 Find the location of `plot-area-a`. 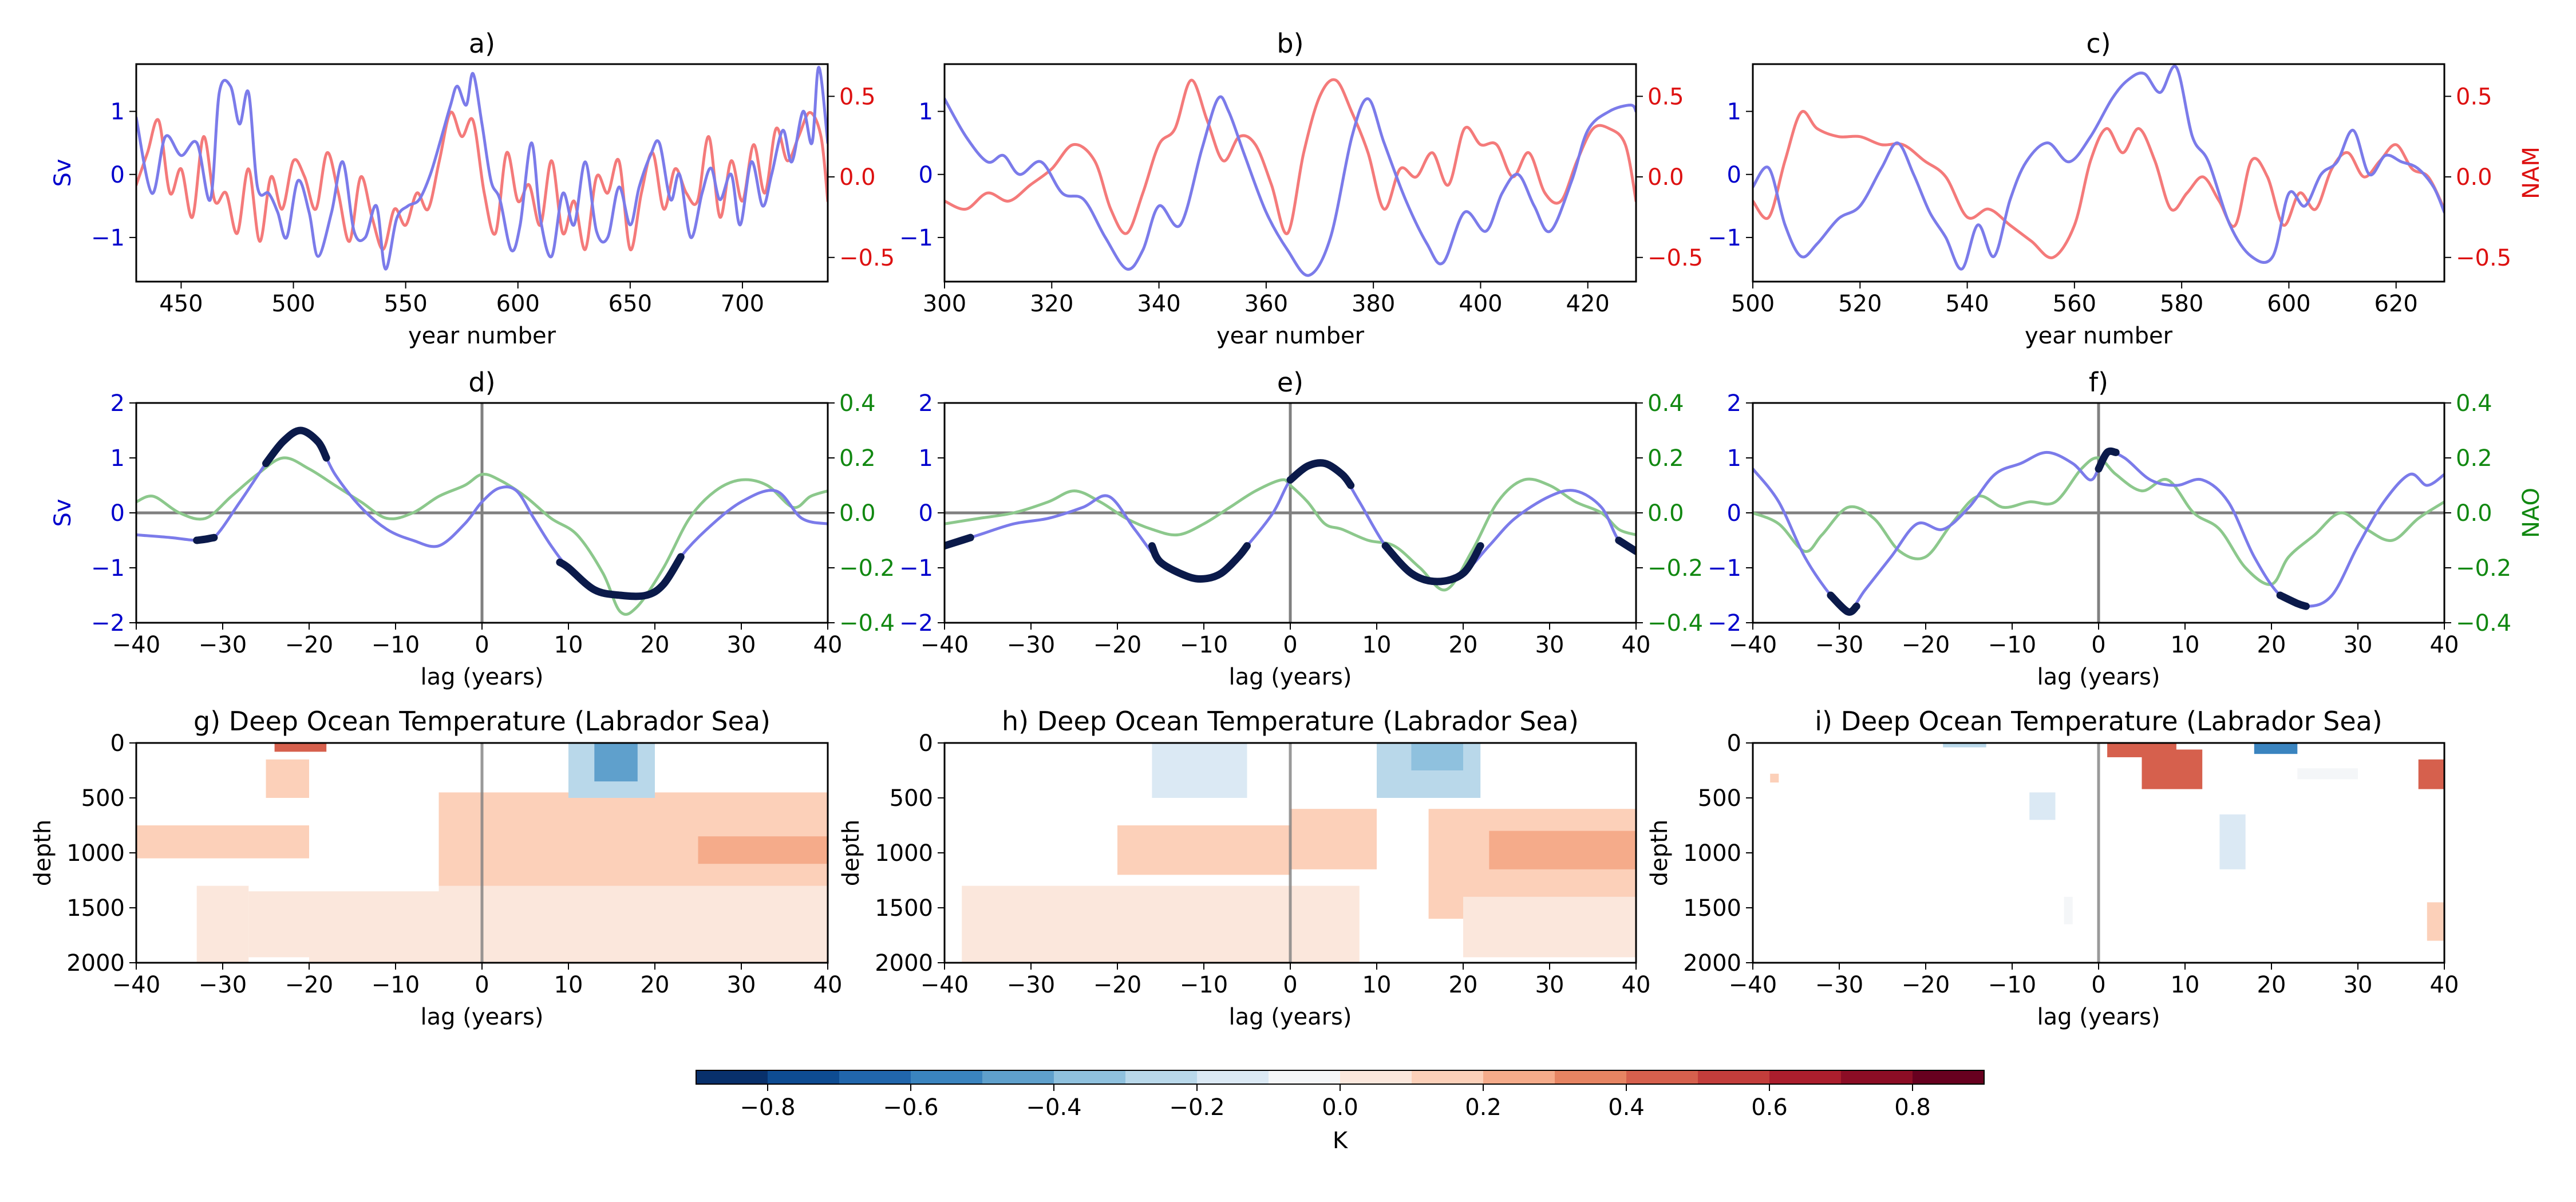

plot-area-a is located at coordinates (482, 169).